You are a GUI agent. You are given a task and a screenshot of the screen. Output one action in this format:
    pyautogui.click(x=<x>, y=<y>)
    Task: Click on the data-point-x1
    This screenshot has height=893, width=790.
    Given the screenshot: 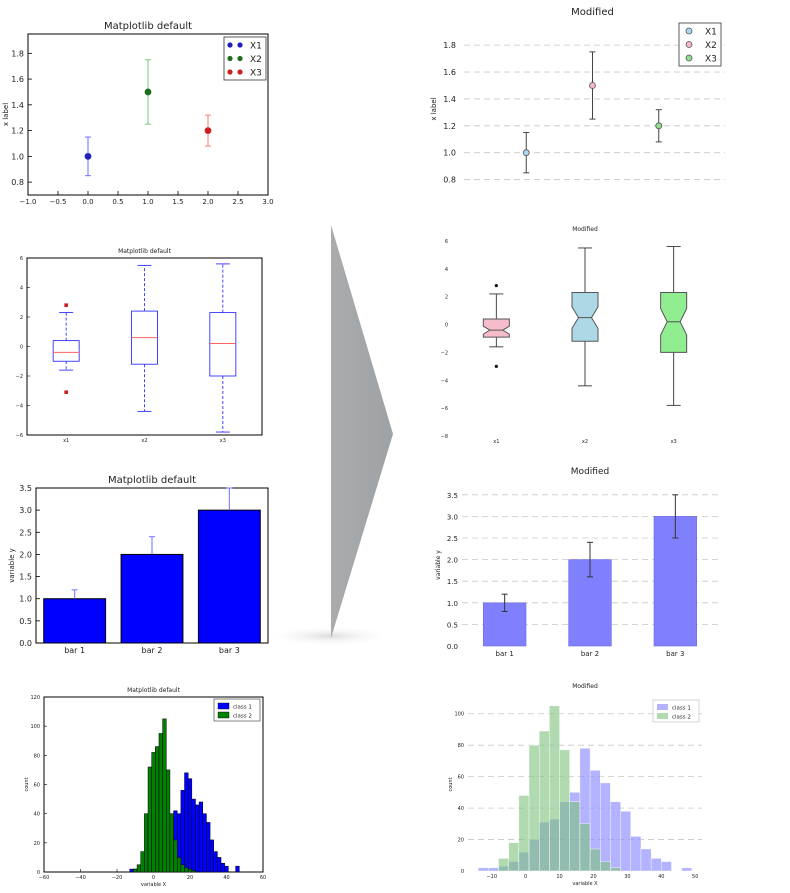 What is the action you would take?
    pyautogui.click(x=88, y=156)
    